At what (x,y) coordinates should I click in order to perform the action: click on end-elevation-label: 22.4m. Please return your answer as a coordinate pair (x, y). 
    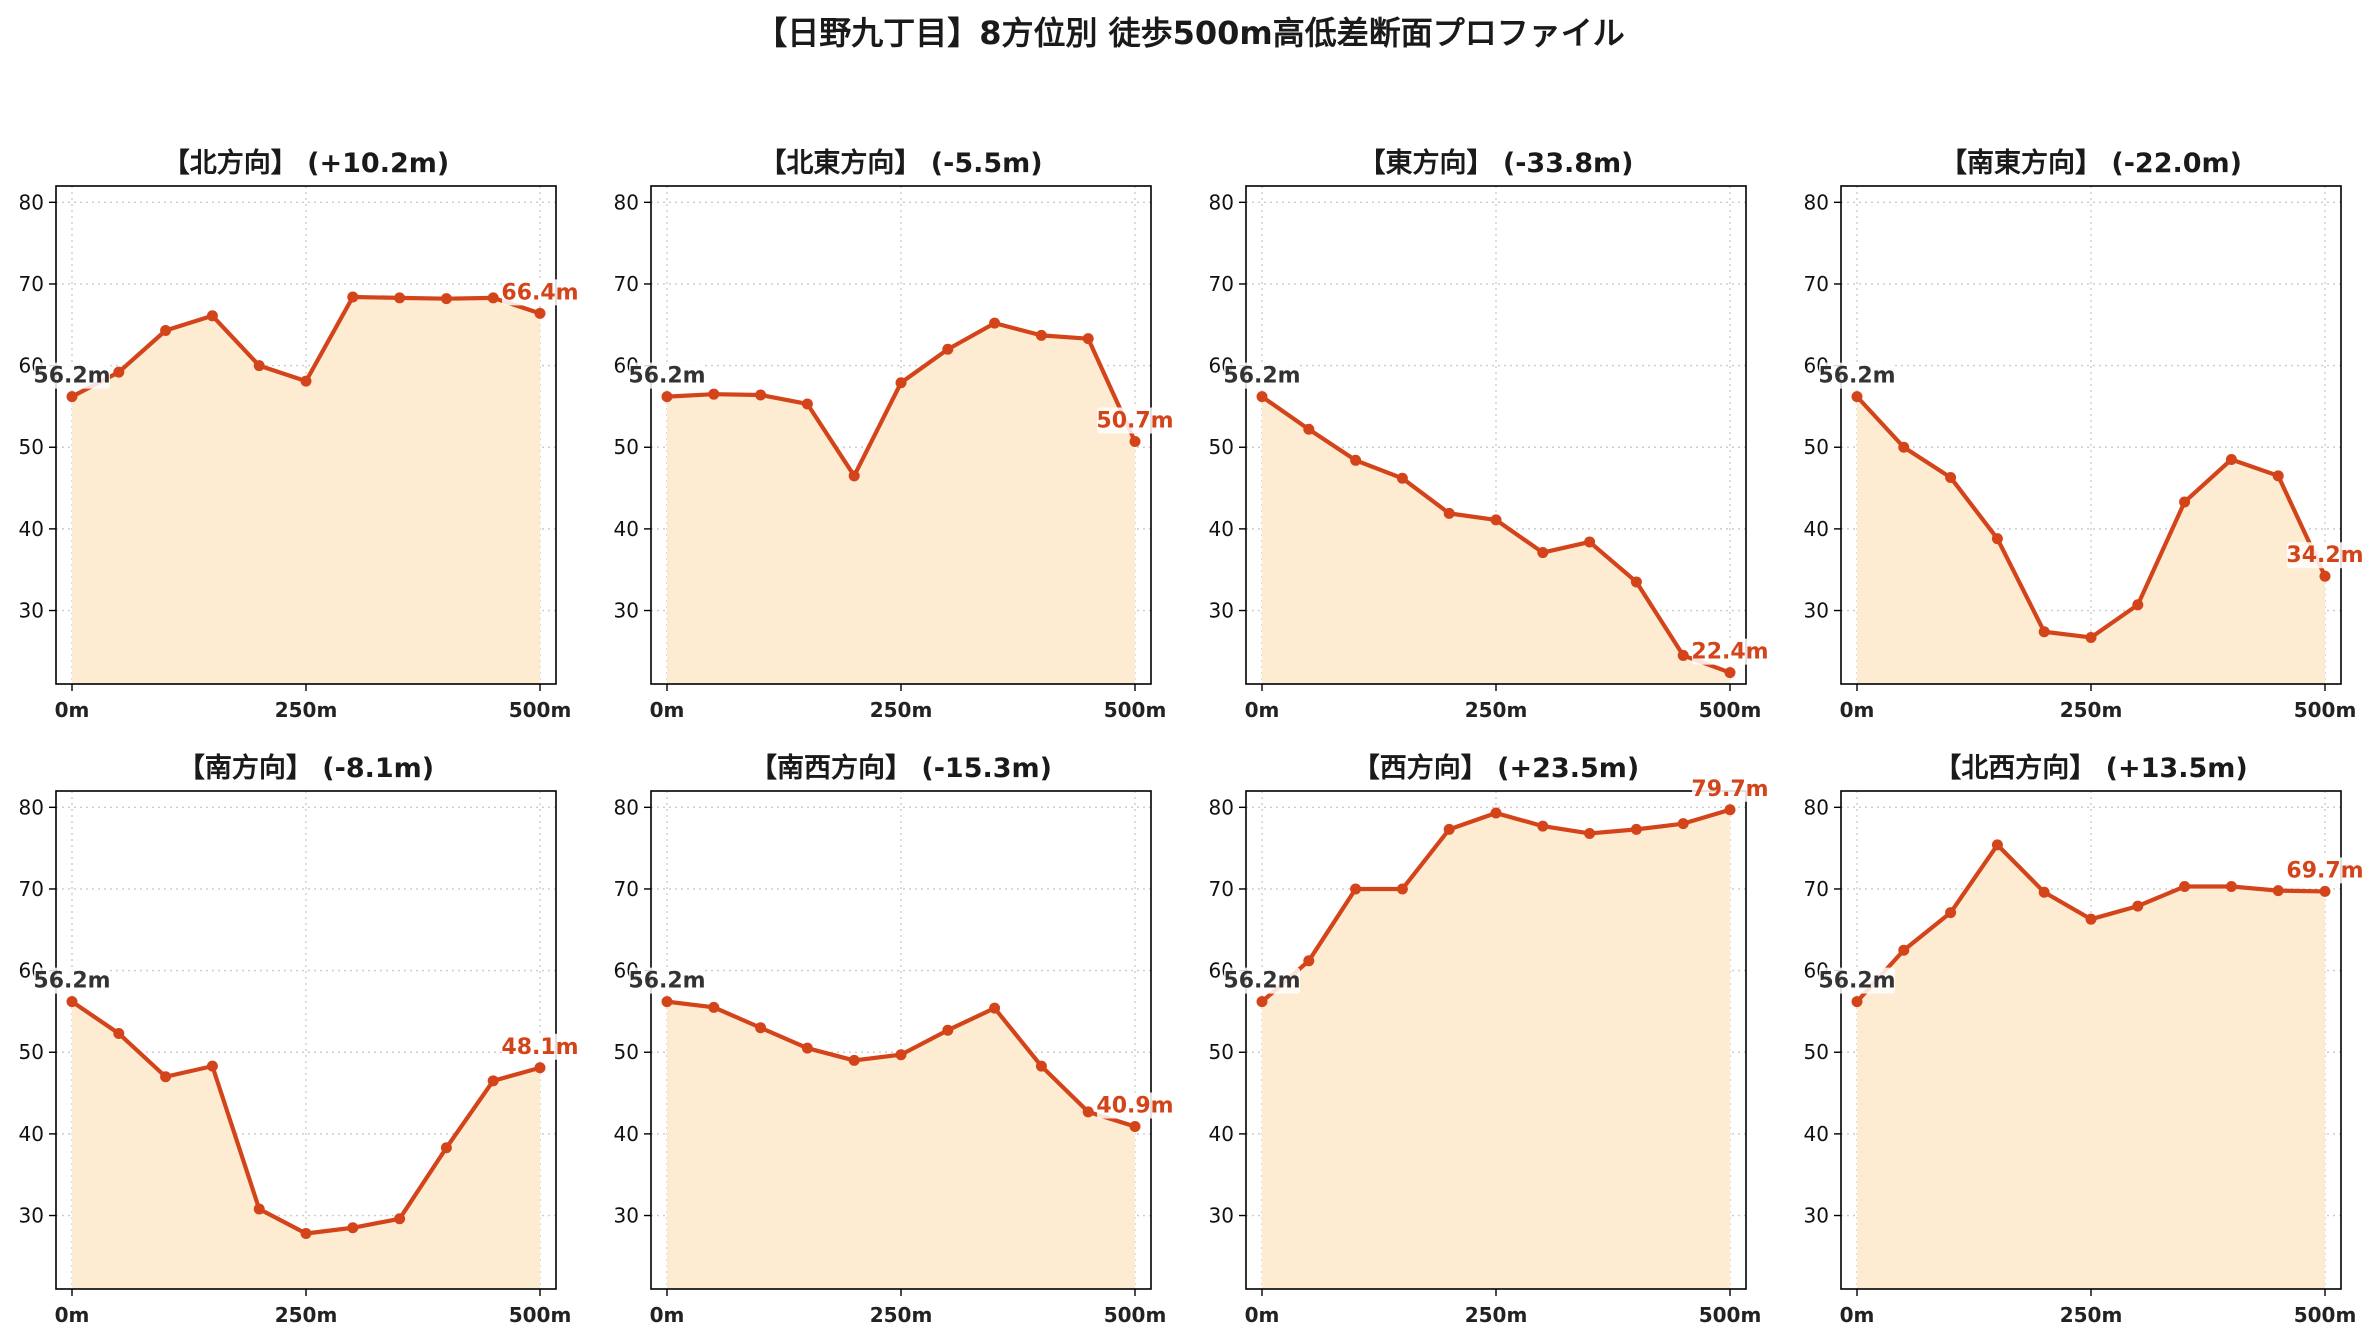
    Looking at the image, I should click on (1729, 652).